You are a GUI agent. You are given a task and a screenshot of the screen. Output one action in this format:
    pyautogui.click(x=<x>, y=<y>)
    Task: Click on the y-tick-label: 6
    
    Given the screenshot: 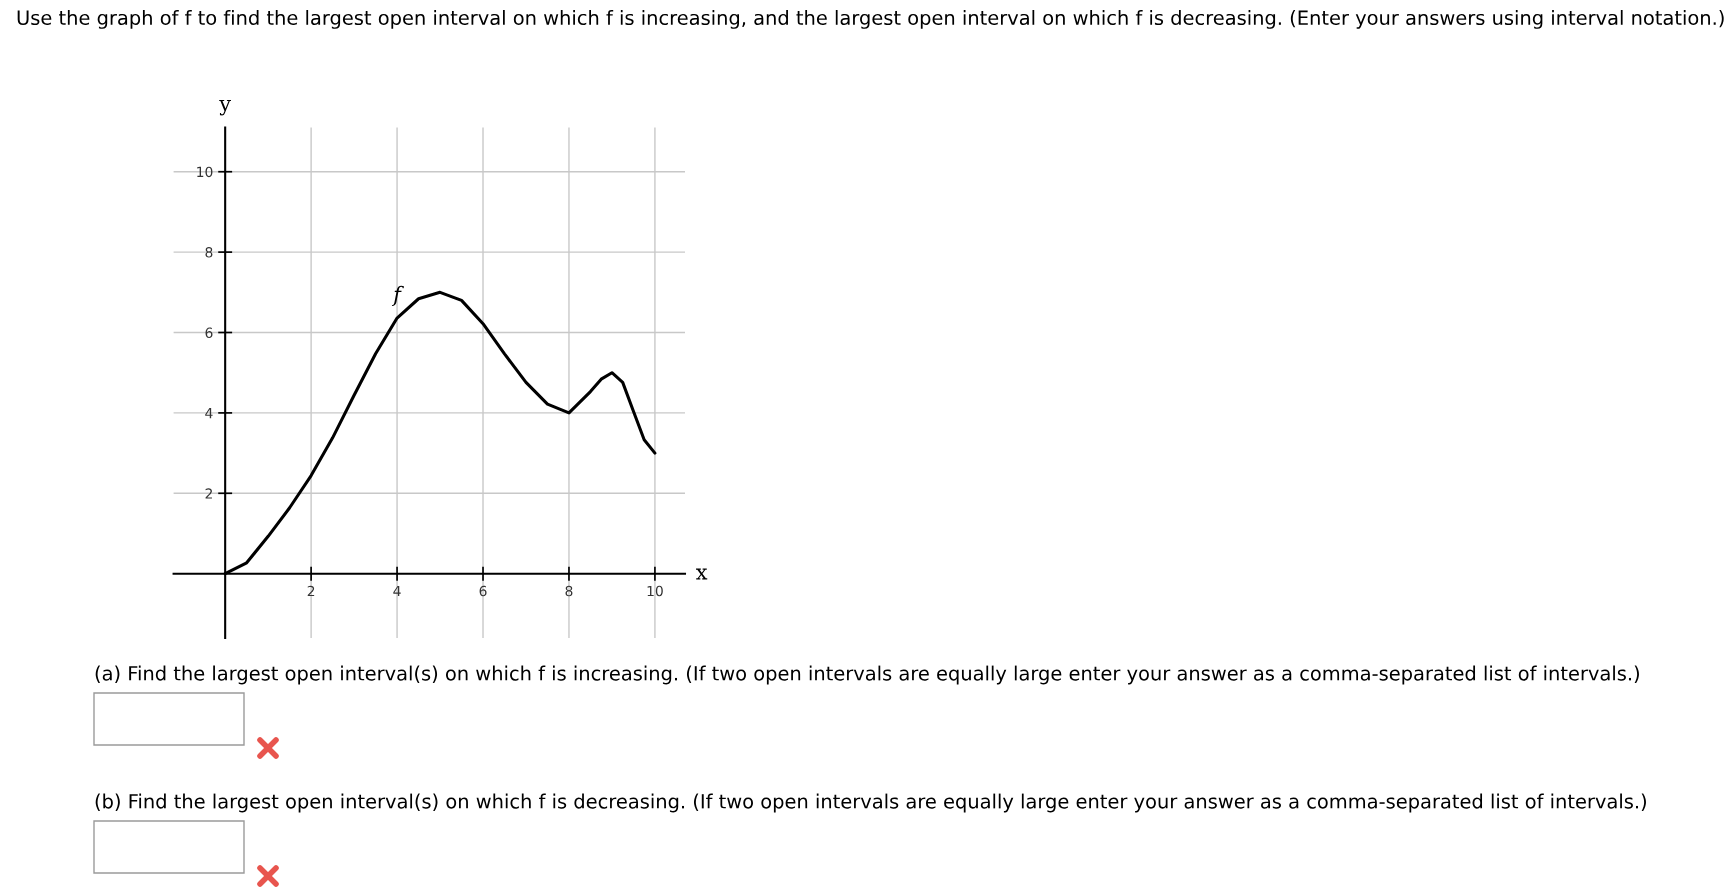 What is the action you would take?
    pyautogui.click(x=209, y=332)
    